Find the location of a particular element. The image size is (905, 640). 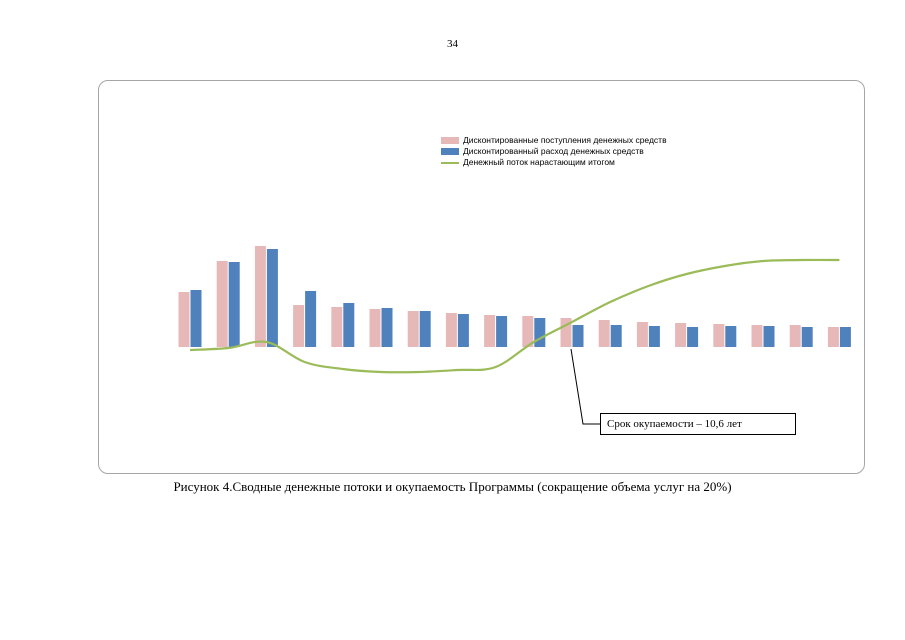

legend-swatch-cumulative is located at coordinates (450, 163).